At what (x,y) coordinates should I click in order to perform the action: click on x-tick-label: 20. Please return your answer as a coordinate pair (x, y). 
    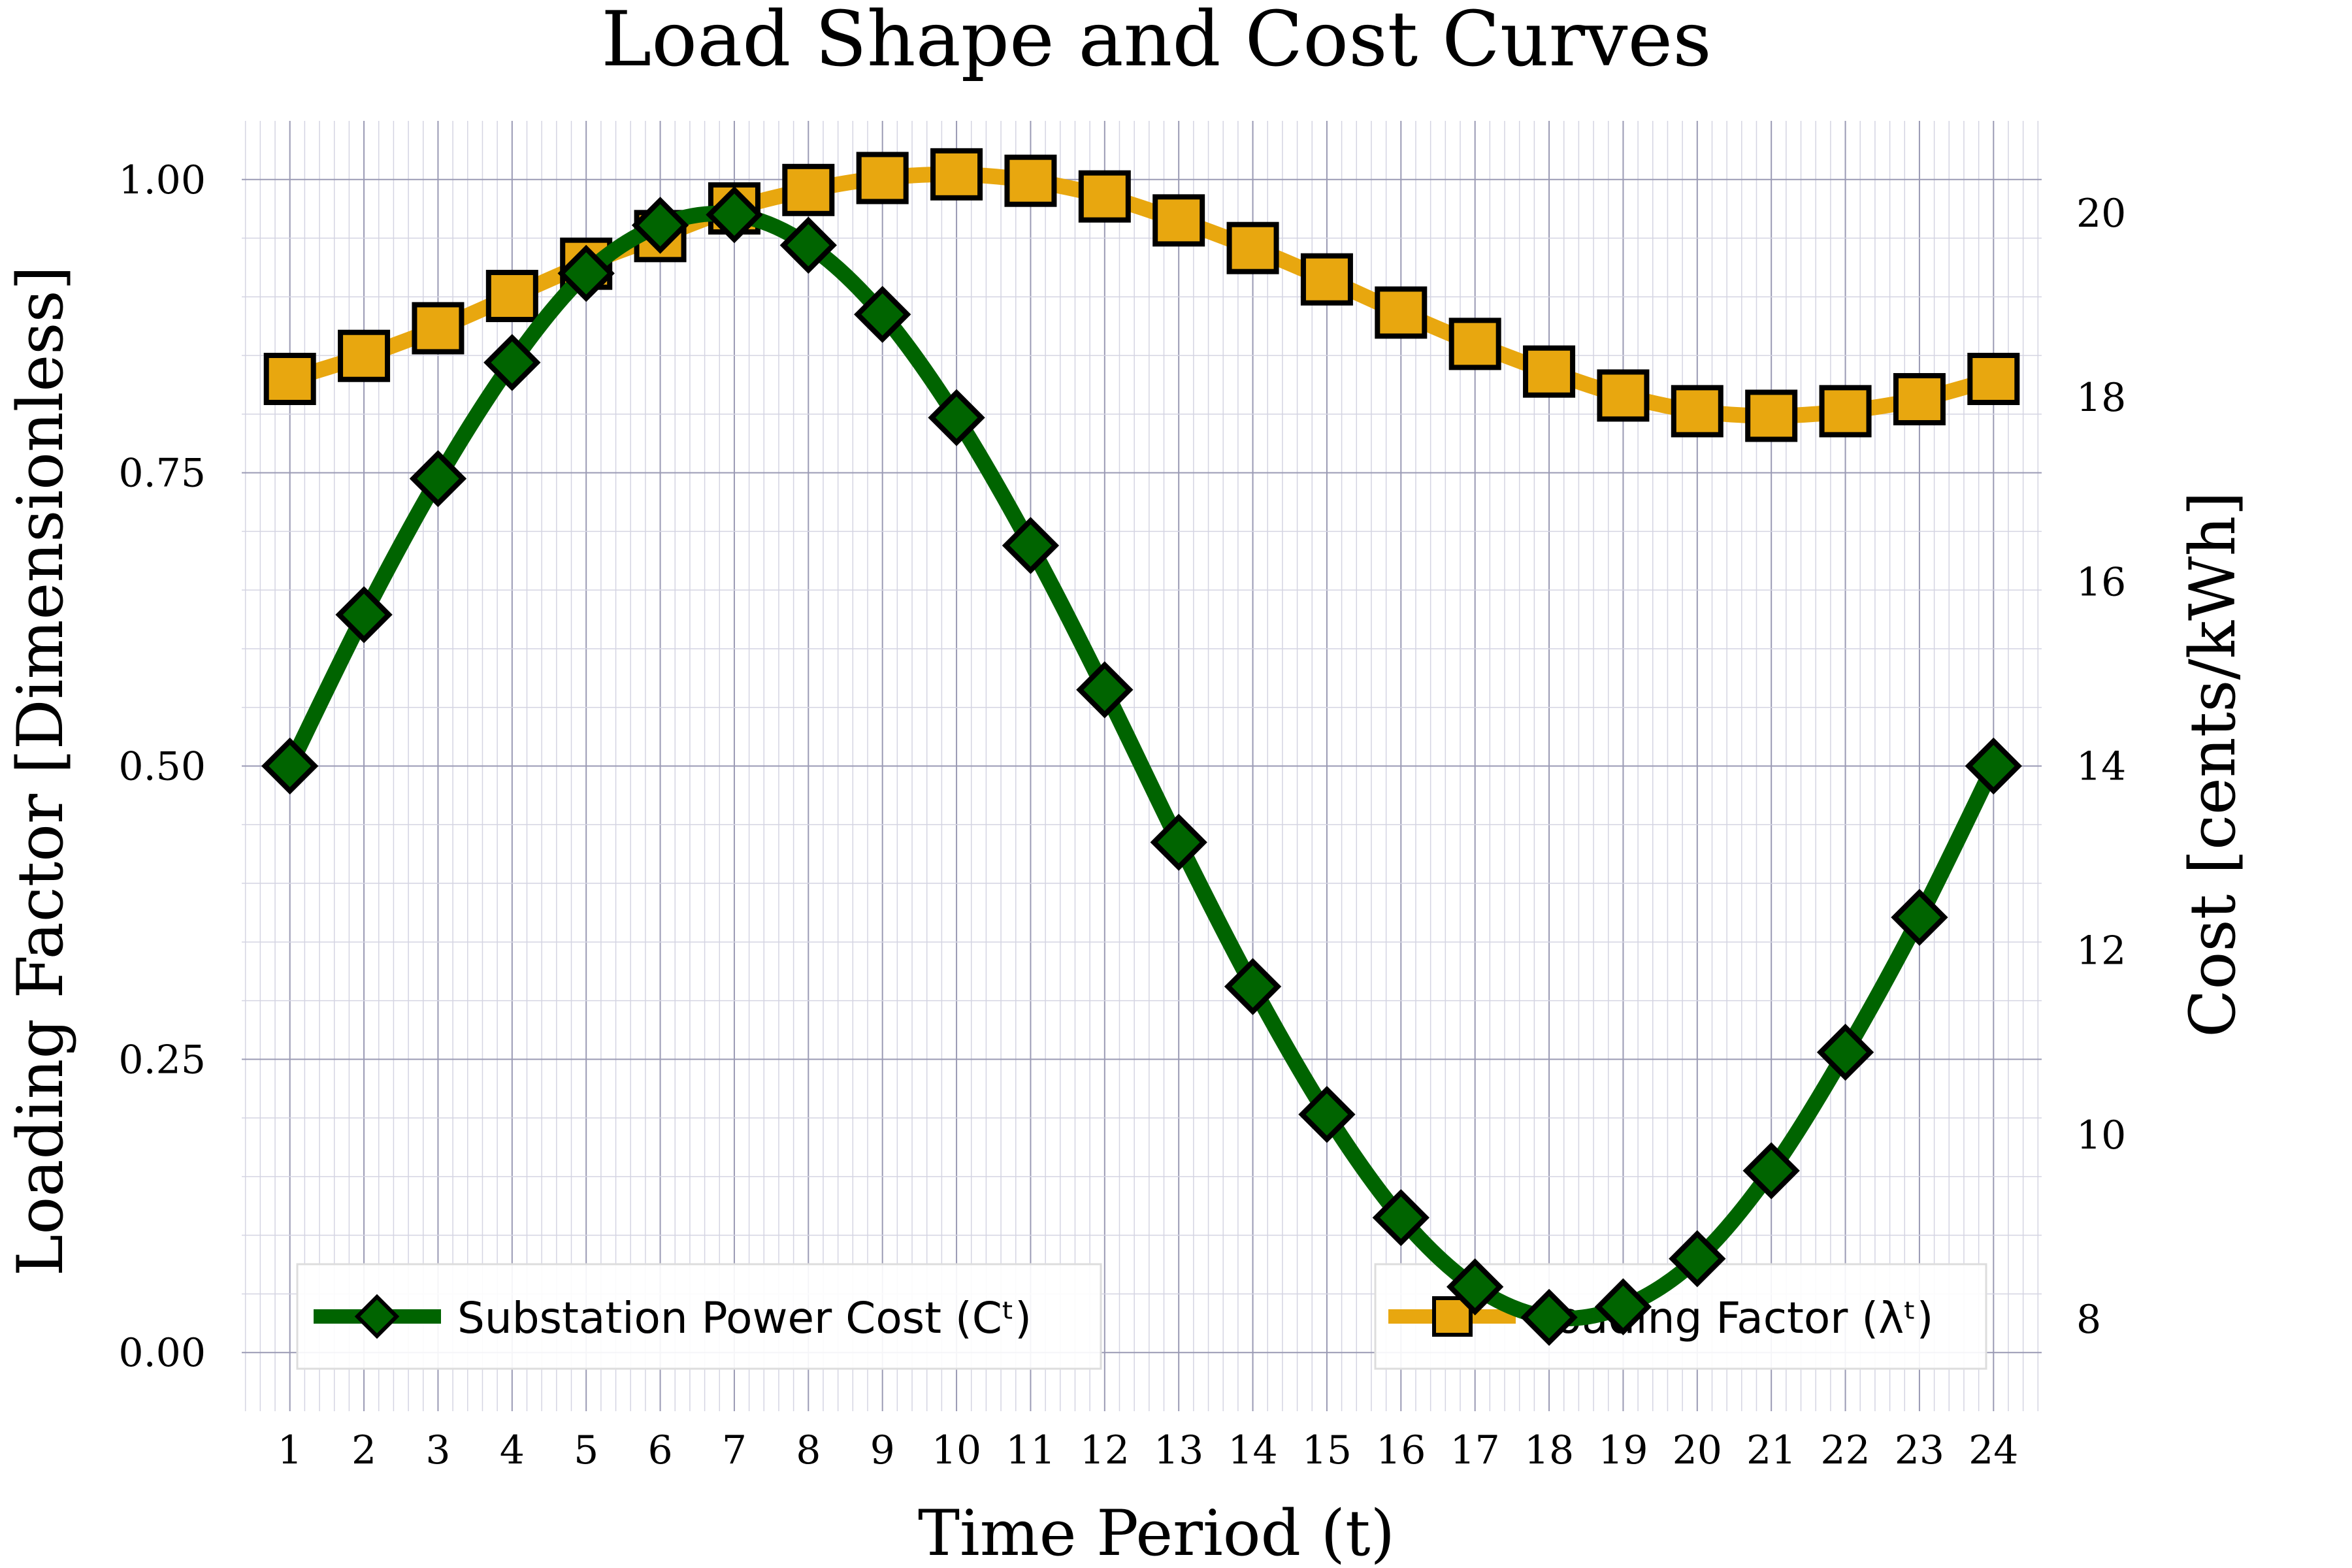
    Looking at the image, I should click on (1697, 1450).